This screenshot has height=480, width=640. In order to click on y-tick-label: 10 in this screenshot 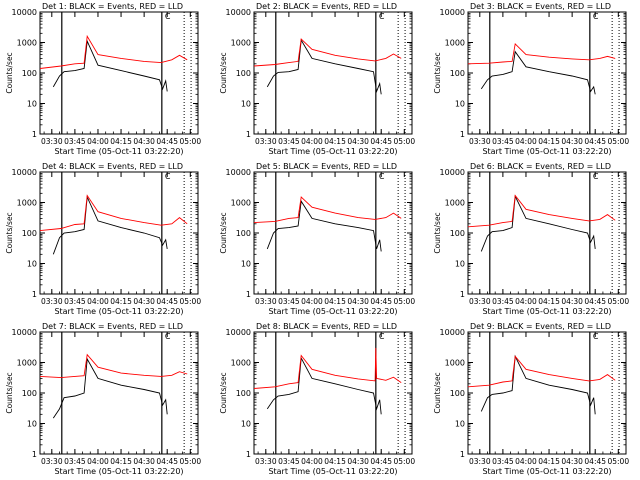, I will do `click(32, 264)`.